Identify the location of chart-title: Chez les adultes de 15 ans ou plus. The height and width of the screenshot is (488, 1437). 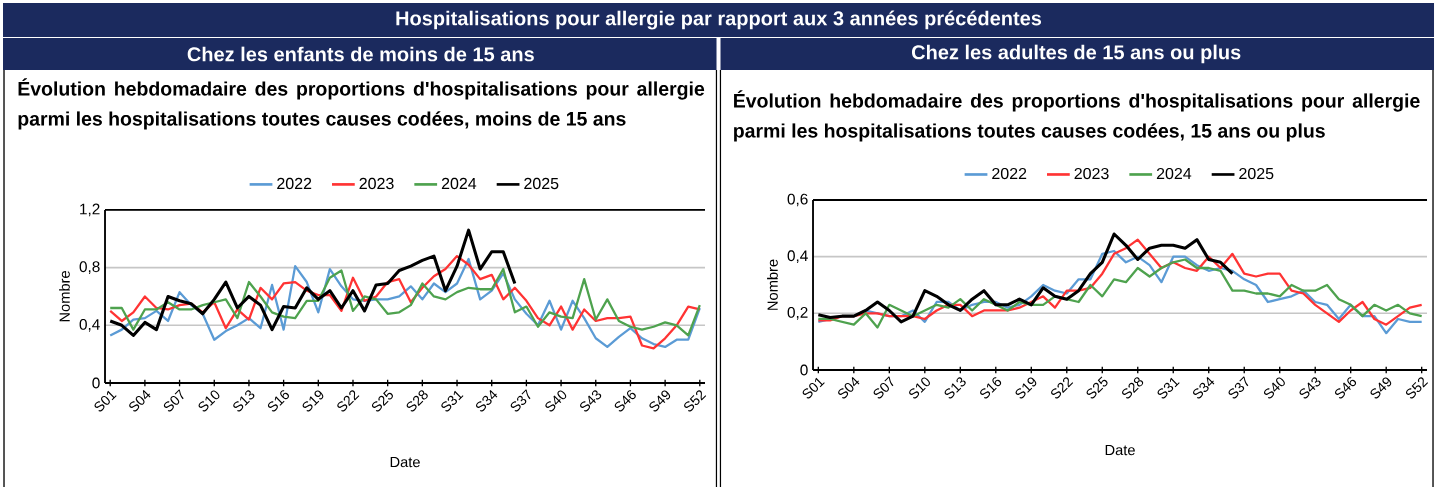
(1076, 54).